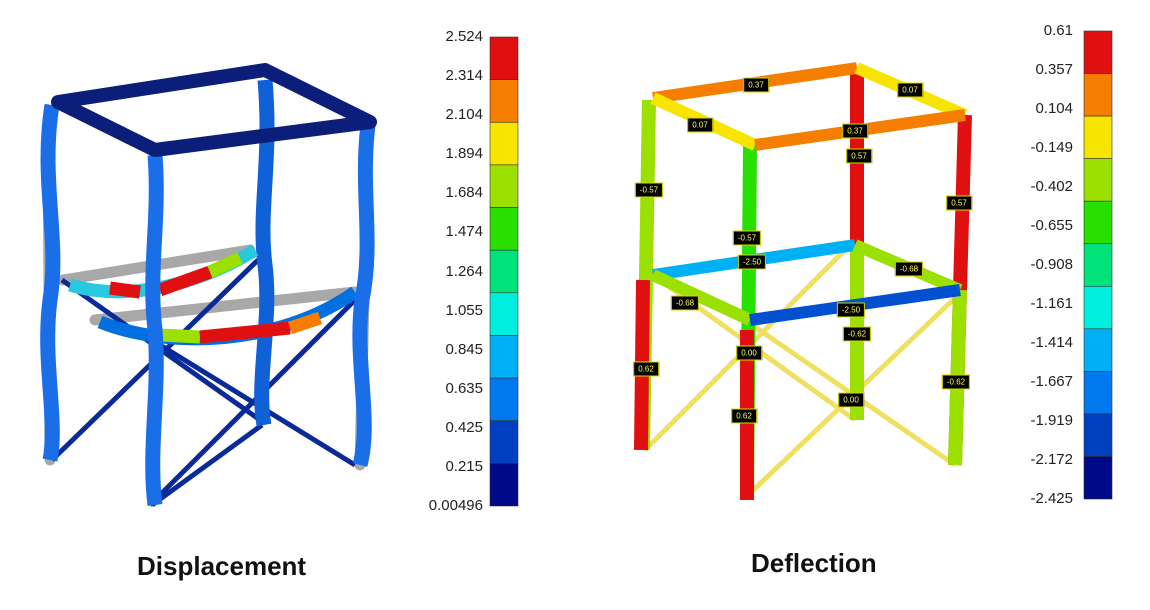 This screenshot has width=1150, height=610. Describe the element at coordinates (464, 310) in the screenshot. I see `colorbar-tick-label: 1.055` at that location.